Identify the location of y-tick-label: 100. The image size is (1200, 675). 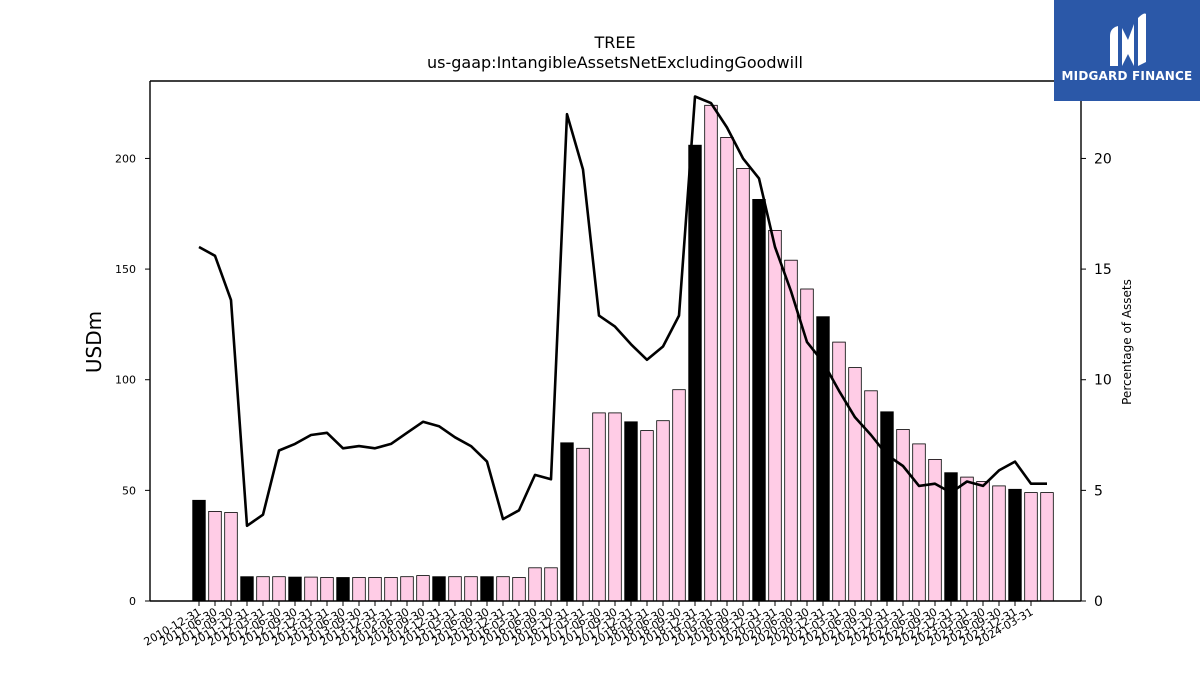
(125, 380).